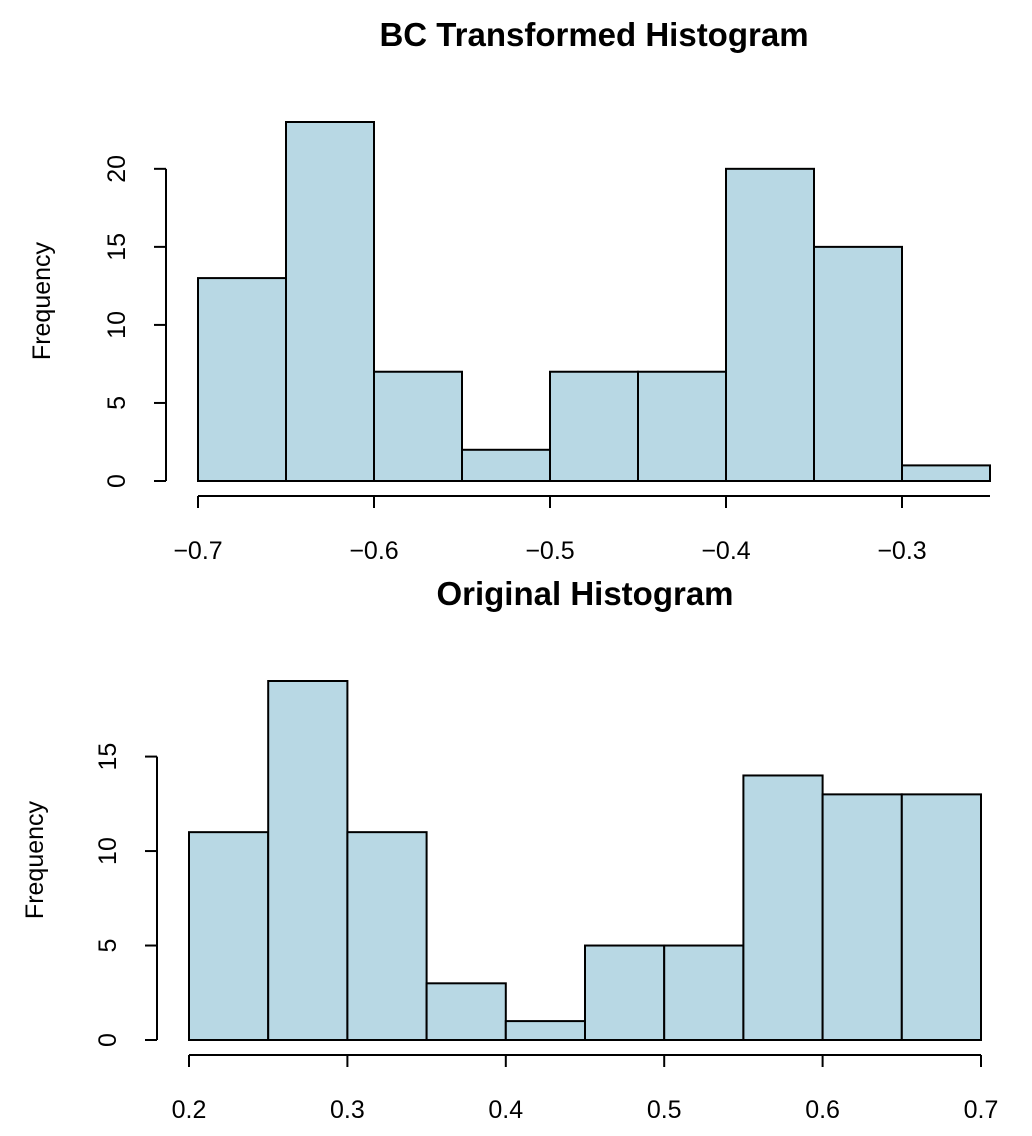  What do you see at coordinates (347, 1110) in the screenshot?
I see `x-tick-label: 0.3` at bounding box center [347, 1110].